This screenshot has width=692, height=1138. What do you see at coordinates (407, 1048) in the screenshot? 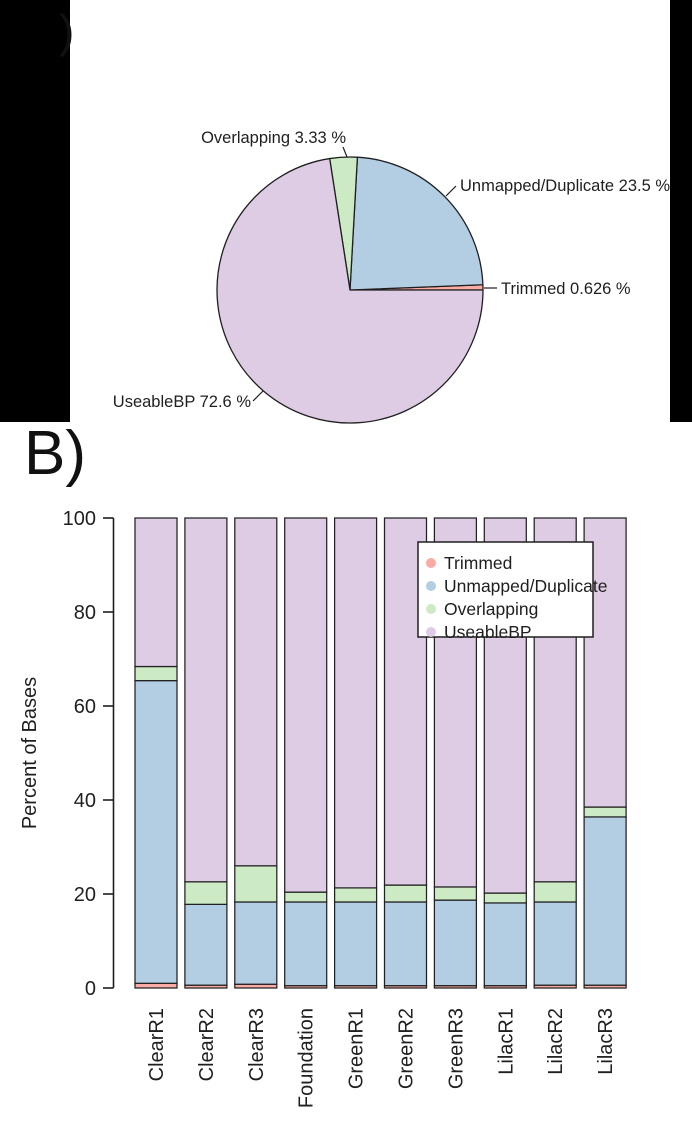
I see `x-label-GreenR2: GreenR2` at bounding box center [407, 1048].